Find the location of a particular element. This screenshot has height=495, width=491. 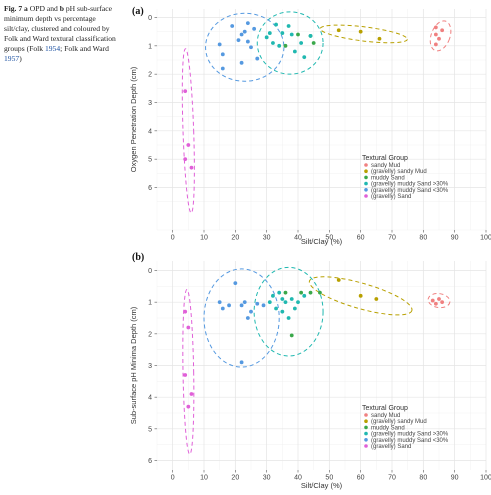

panel-a-x-tick-label: 0 is located at coordinates (173, 238).